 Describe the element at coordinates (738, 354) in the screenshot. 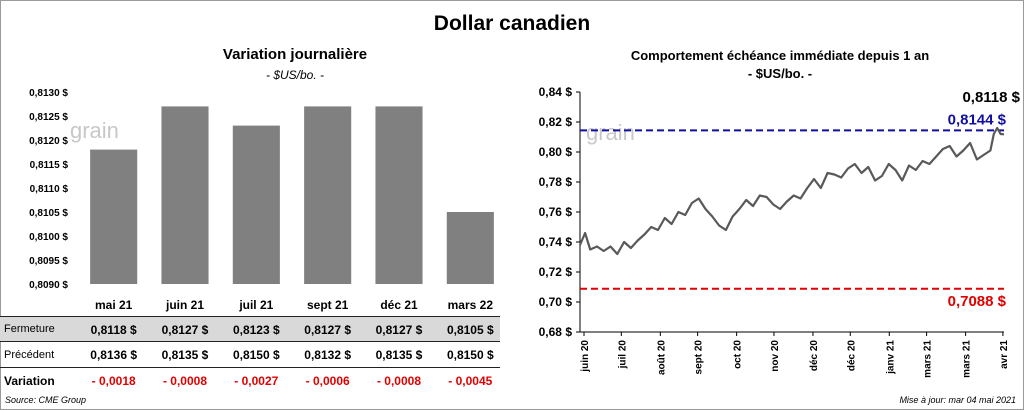

I see `x-tick-label: oct 20` at that location.